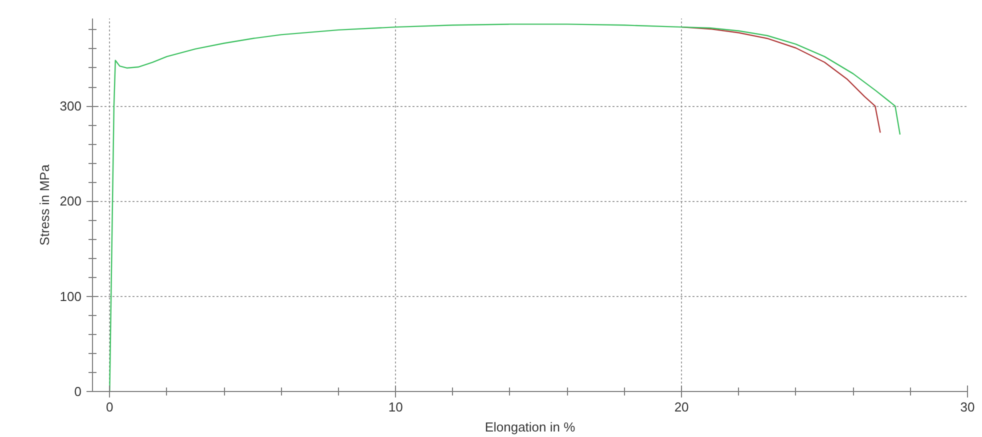 The width and height of the screenshot is (982, 437). I want to click on x-axis-title: Elongation in %, so click(530, 427).